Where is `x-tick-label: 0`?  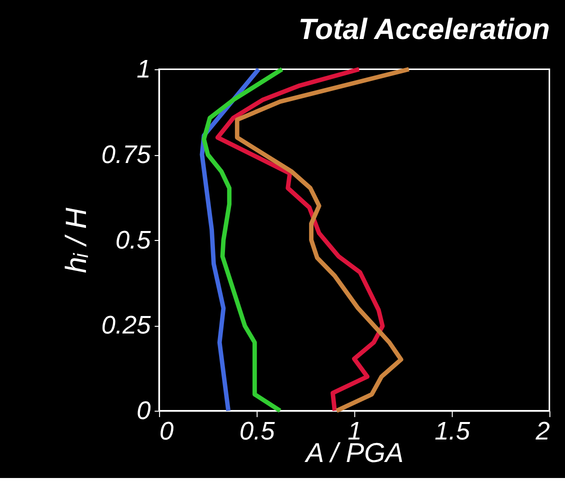
x-tick-label: 0 is located at coordinates (167, 432).